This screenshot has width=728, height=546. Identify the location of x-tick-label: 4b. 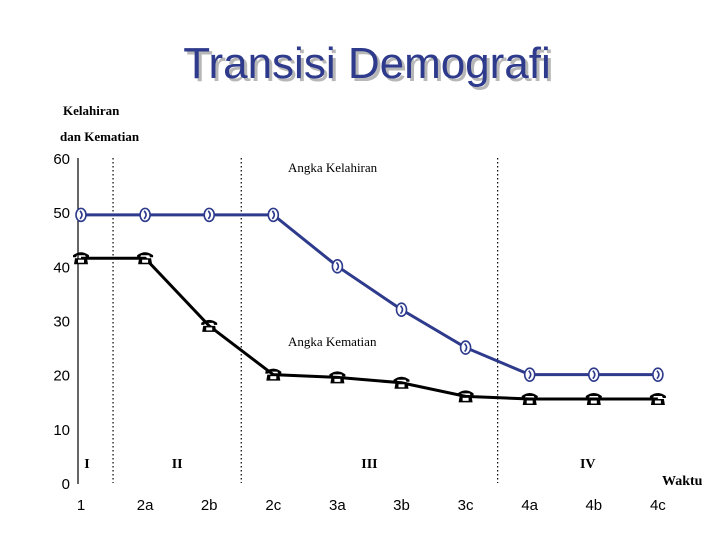
(593, 505).